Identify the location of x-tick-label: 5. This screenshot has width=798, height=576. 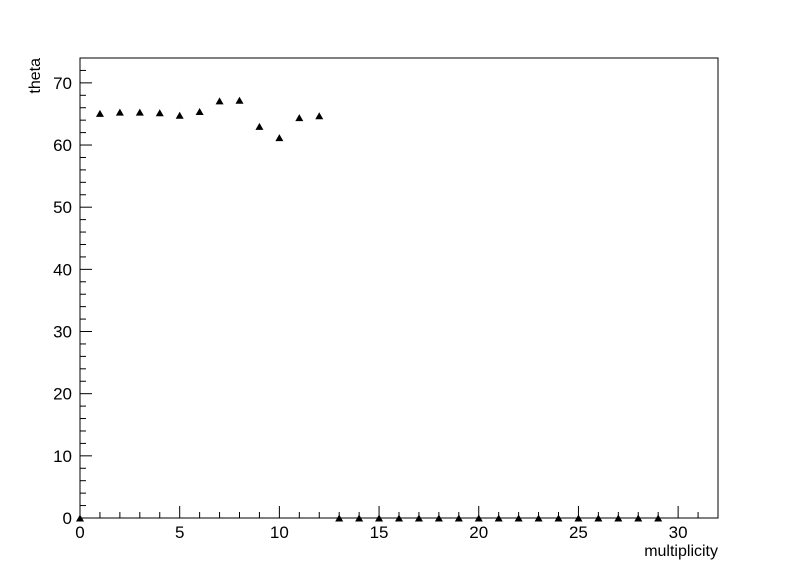
(179, 532).